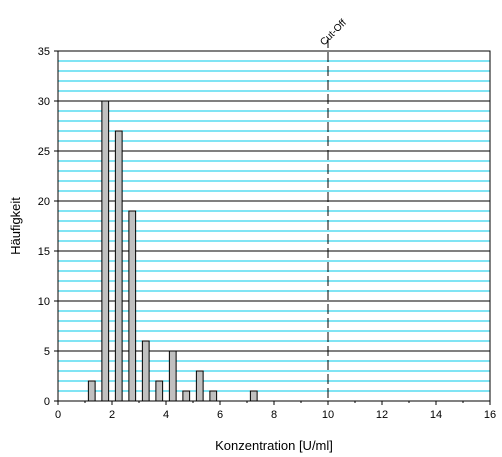 This screenshot has height=457, width=502. Describe the element at coordinates (274, 445) in the screenshot. I see `x-axis-title: Konzentration [U/ml]` at that location.